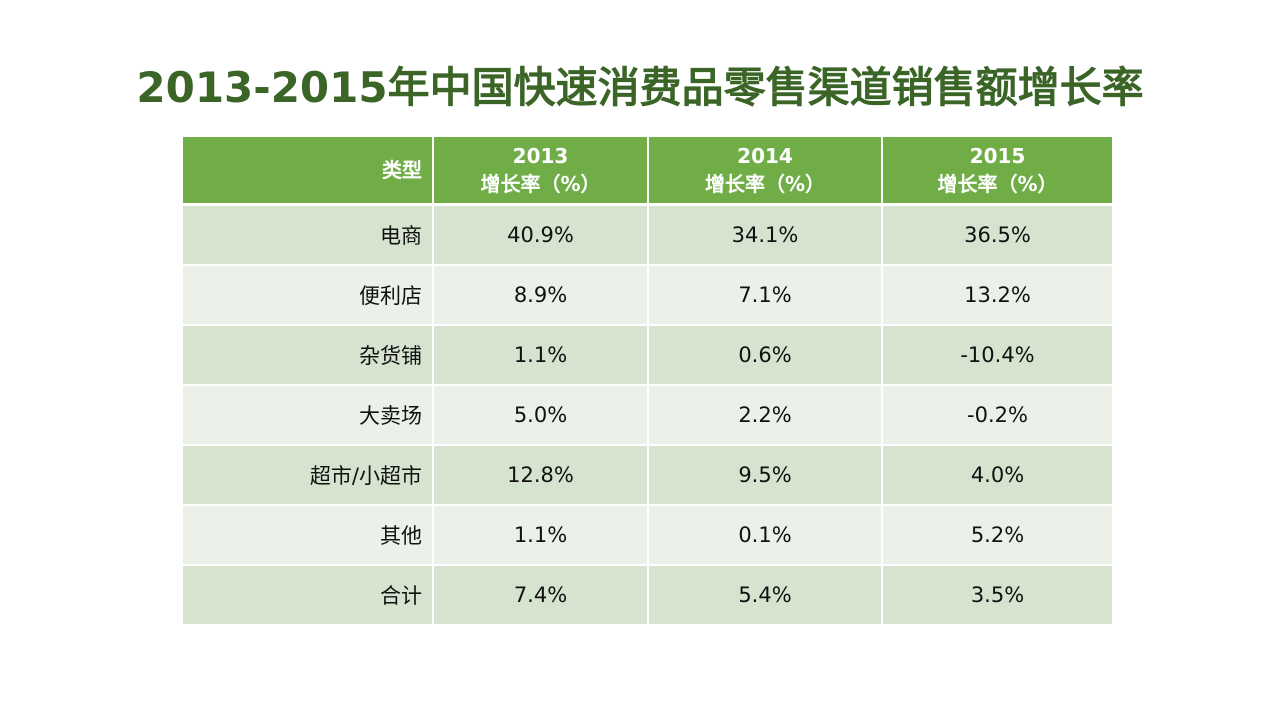  What do you see at coordinates (764, 414) in the screenshot?
I see `cell-2014: 2.2%` at bounding box center [764, 414].